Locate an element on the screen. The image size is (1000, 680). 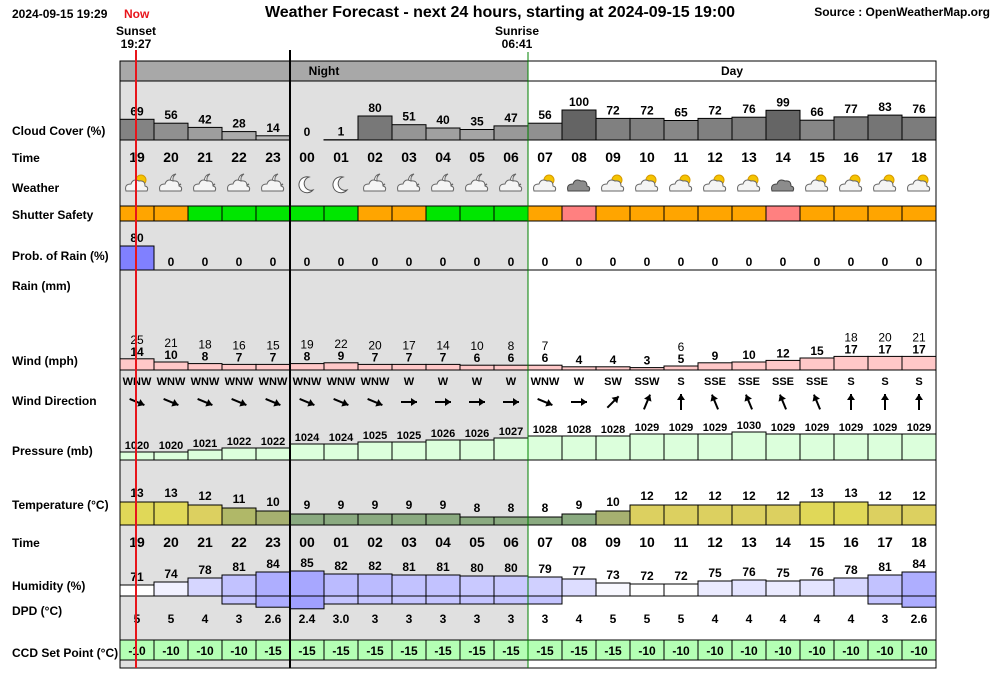
wind-dir-label: S is located at coordinates (680, 382).